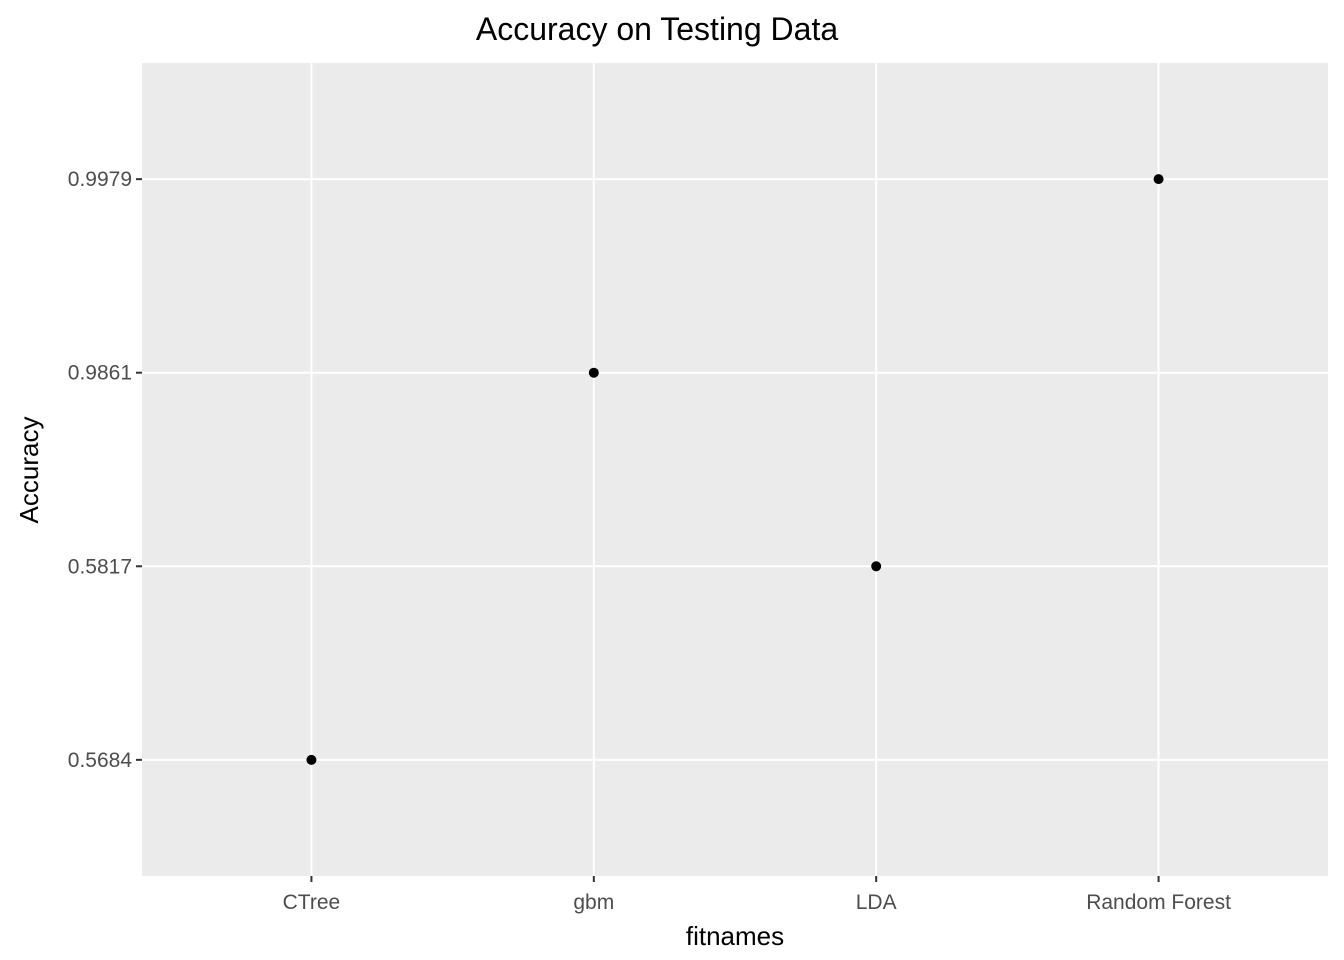 This screenshot has width=1344, height=960. I want to click on y-tick-label: 0.9979, so click(100, 179).